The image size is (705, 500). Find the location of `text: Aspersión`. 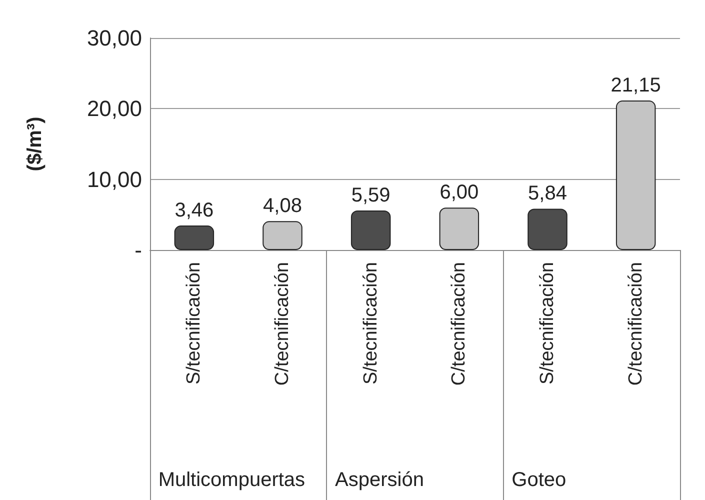

text: Aspersión is located at coordinates (379, 480).